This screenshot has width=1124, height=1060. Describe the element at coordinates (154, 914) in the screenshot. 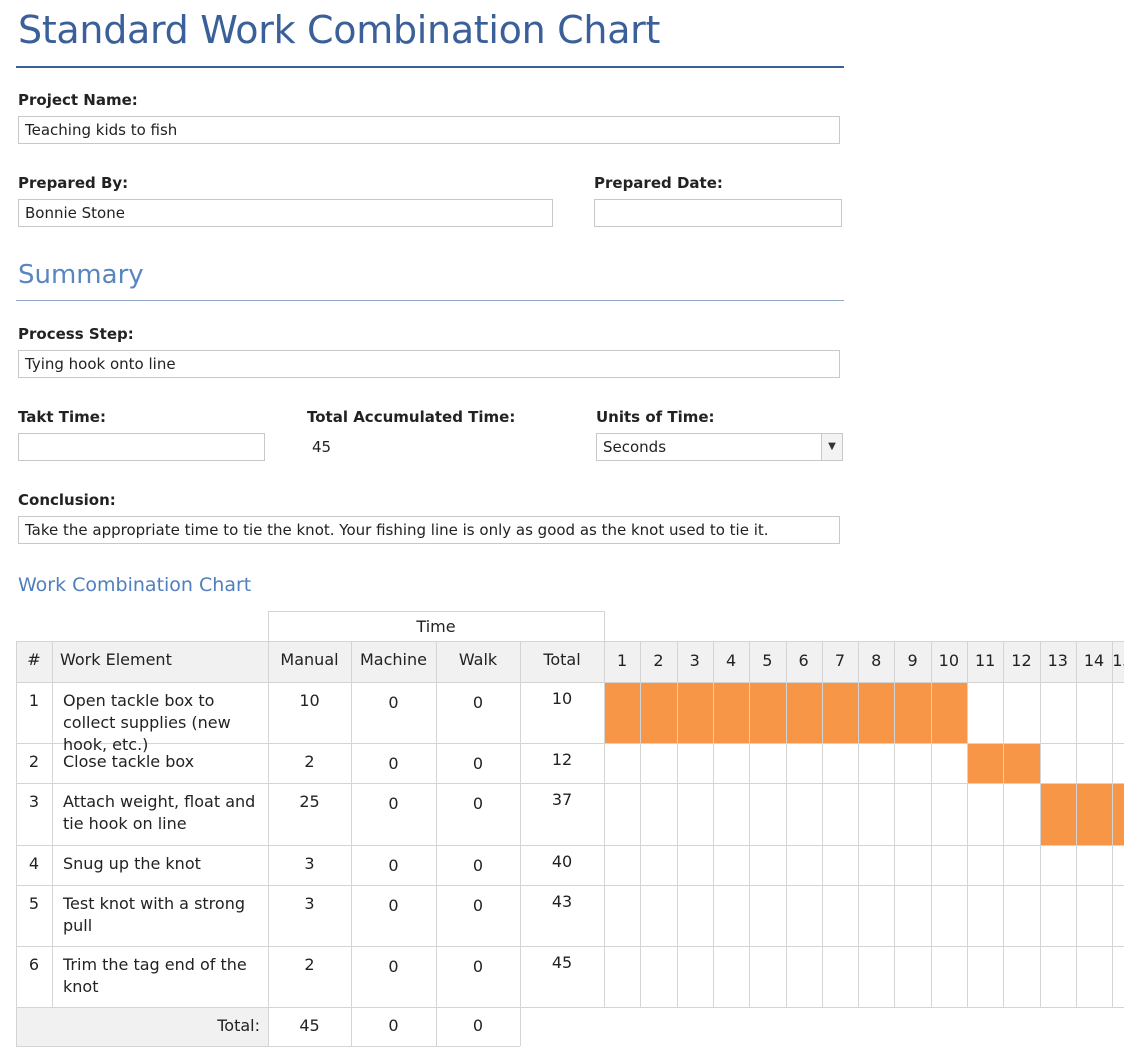

I see `work-element-text: Test knot with a strong pull` at that location.